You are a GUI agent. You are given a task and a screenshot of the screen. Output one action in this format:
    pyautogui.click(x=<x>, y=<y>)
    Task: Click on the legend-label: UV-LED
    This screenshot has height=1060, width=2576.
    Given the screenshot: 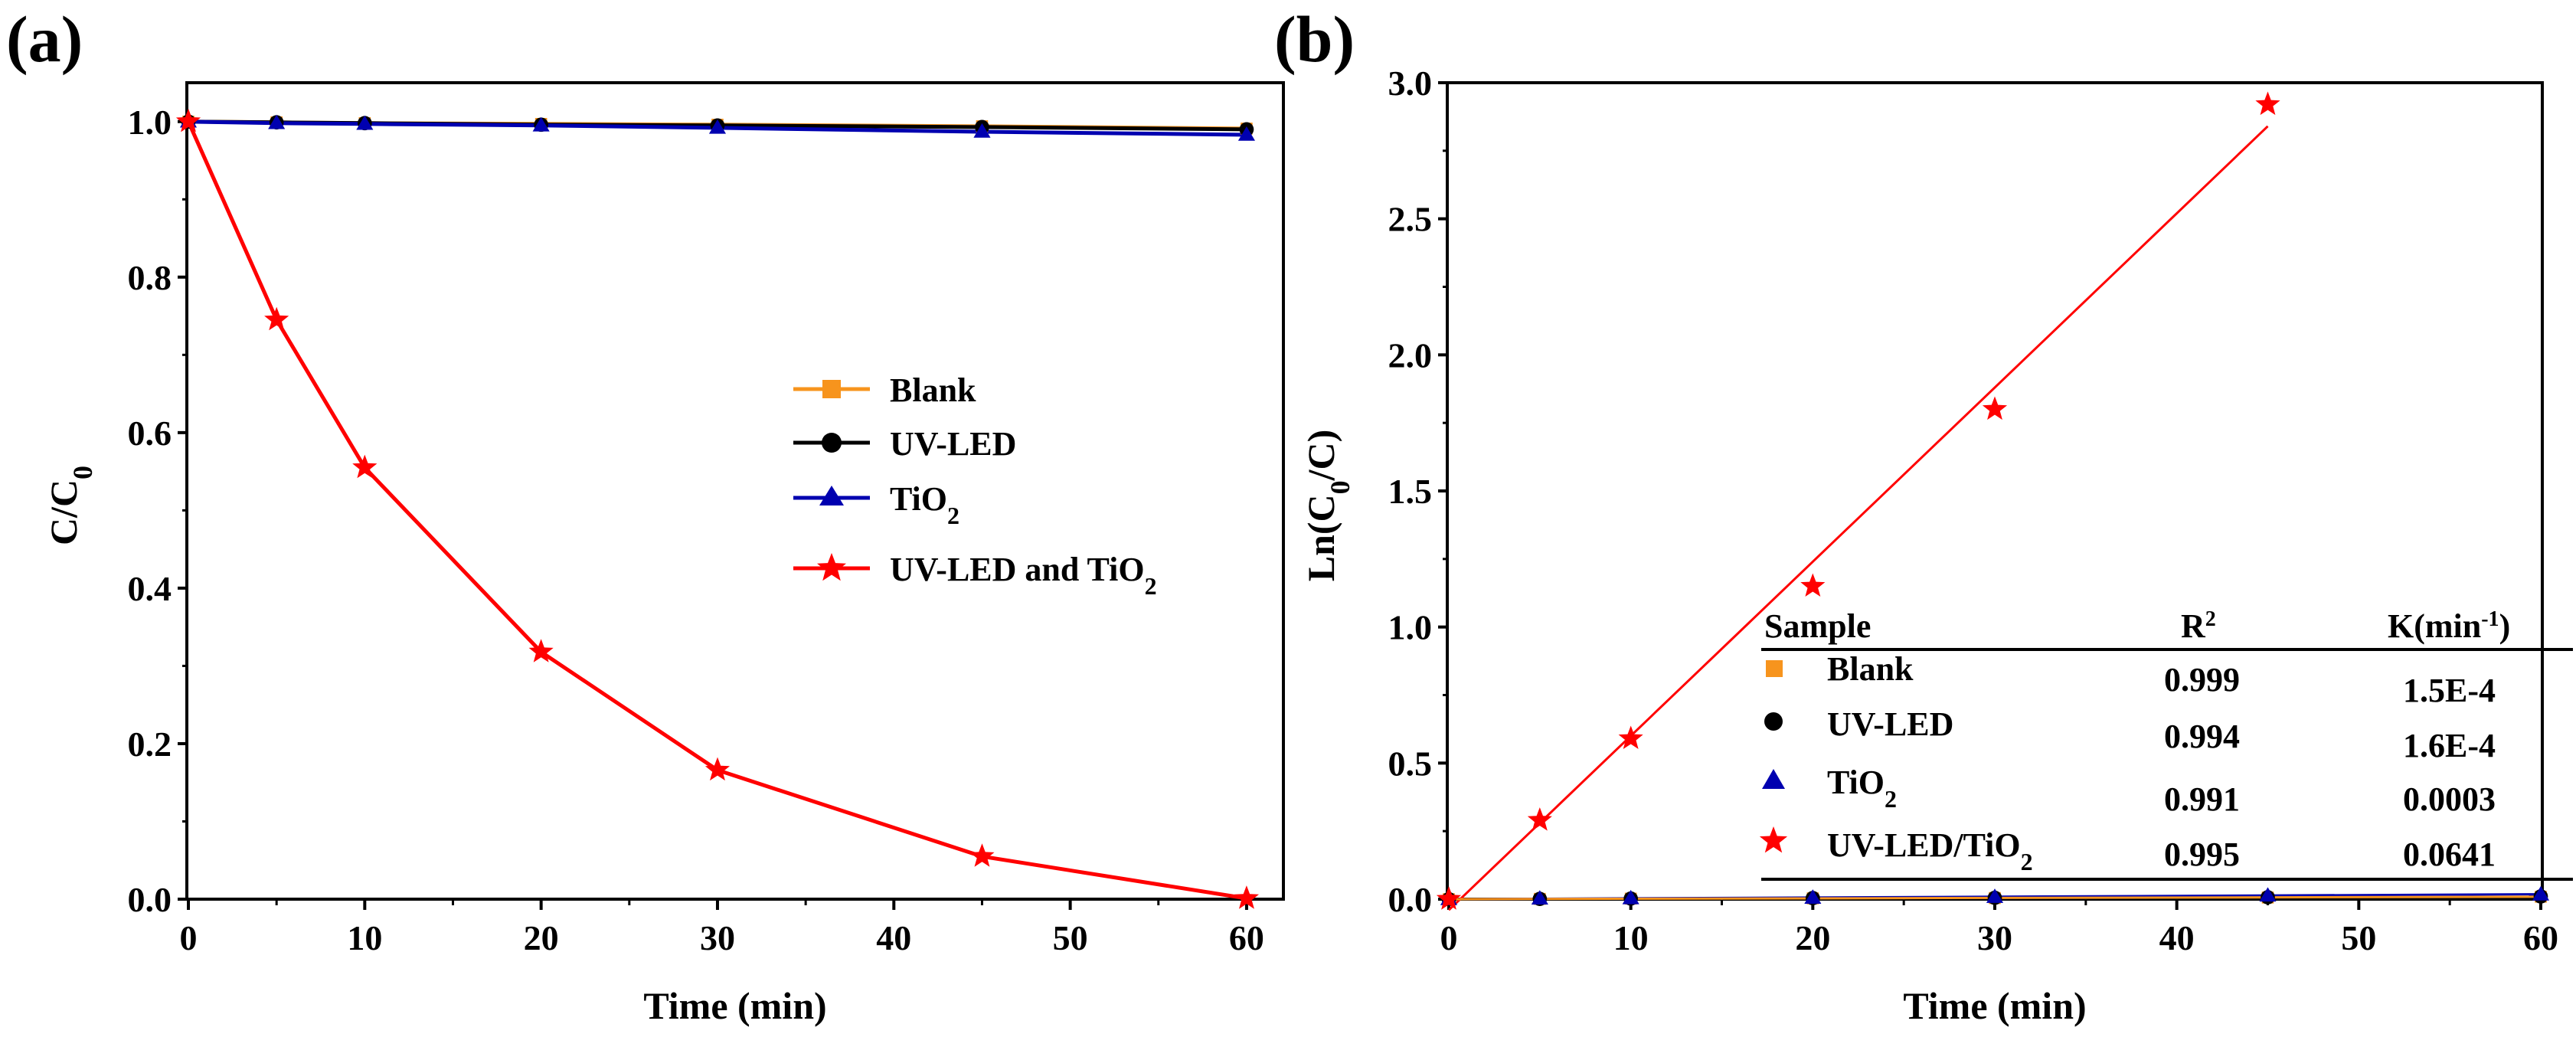 What is the action you would take?
    pyautogui.click(x=953, y=444)
    